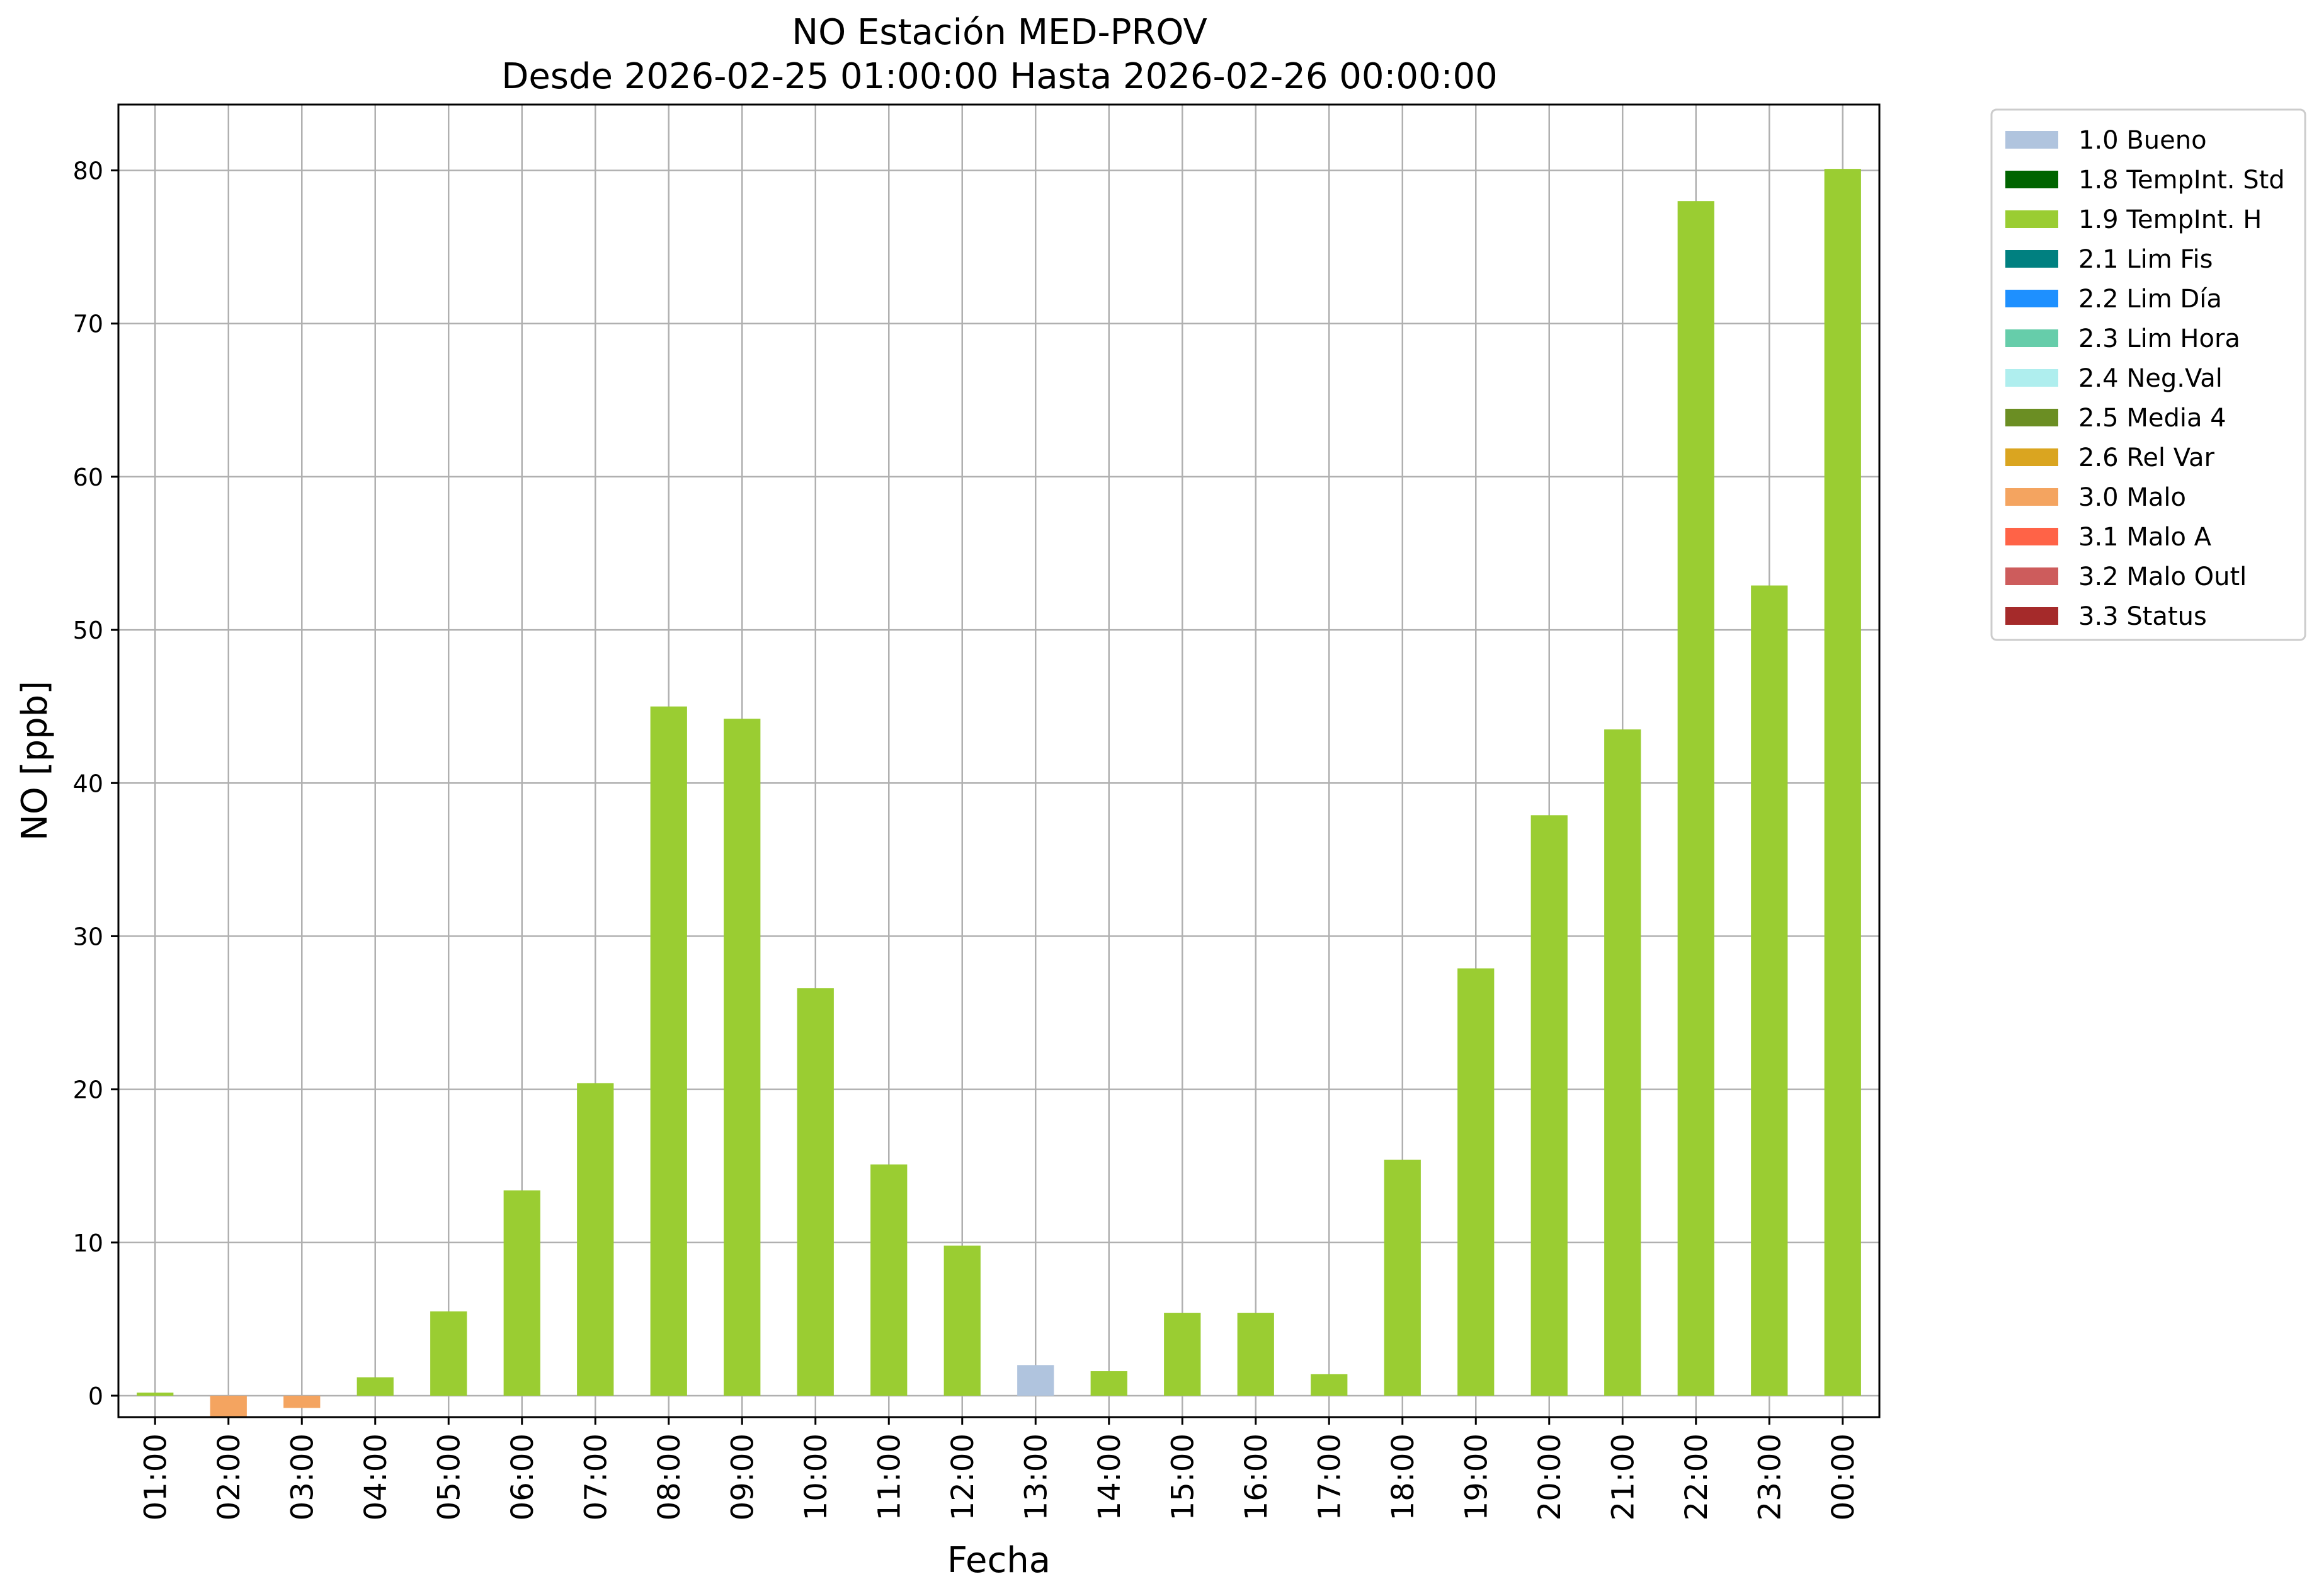 The width and height of the screenshot is (2319, 1596). I want to click on legend-frame, so click(2148, 374).